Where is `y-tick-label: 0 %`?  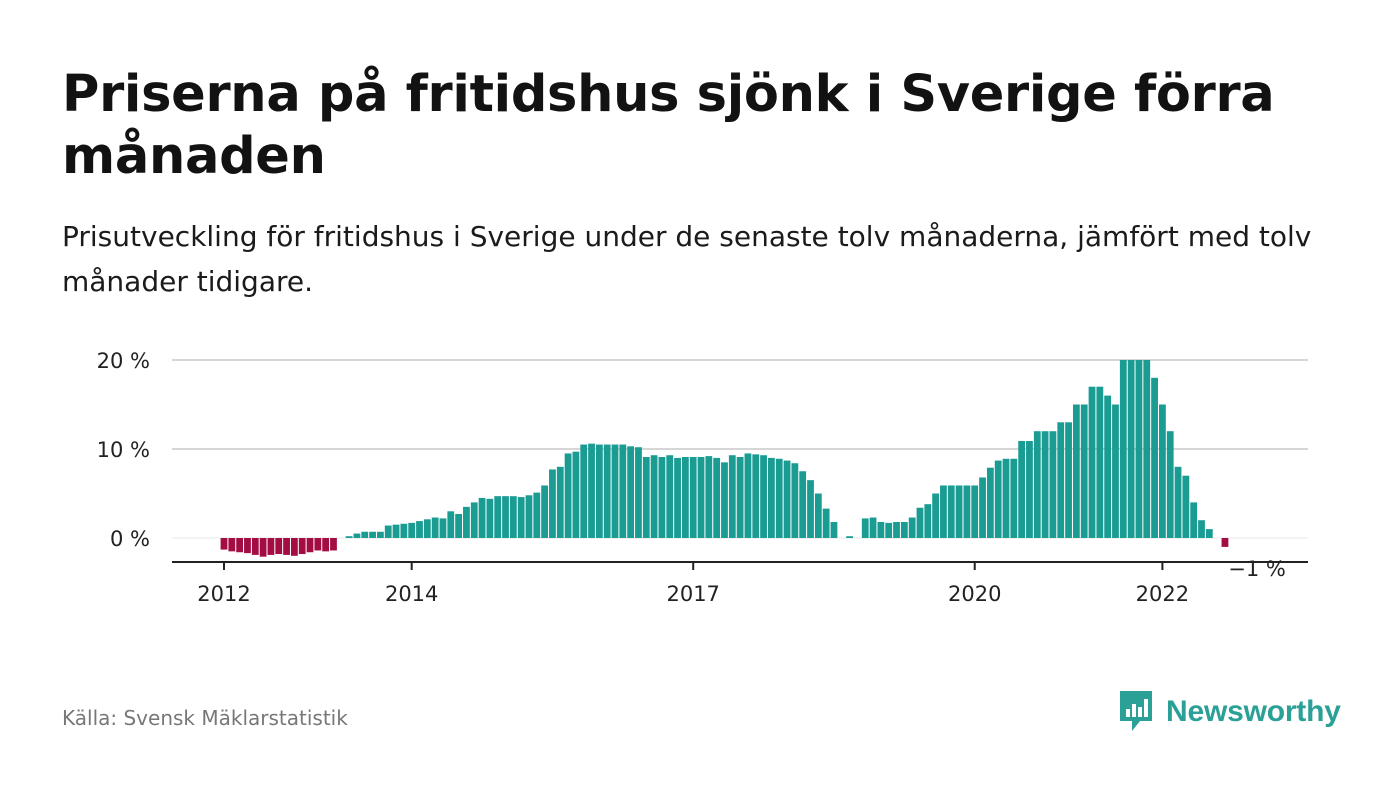 y-tick-label: 0 % is located at coordinates (130, 539).